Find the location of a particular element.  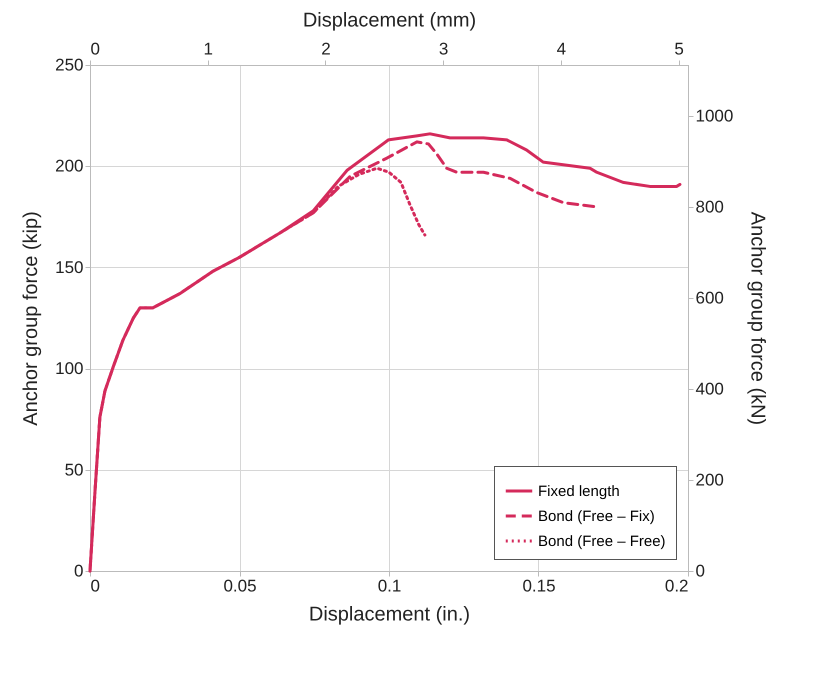

x-axis-title: Displacement (in.) is located at coordinates (389, 615).